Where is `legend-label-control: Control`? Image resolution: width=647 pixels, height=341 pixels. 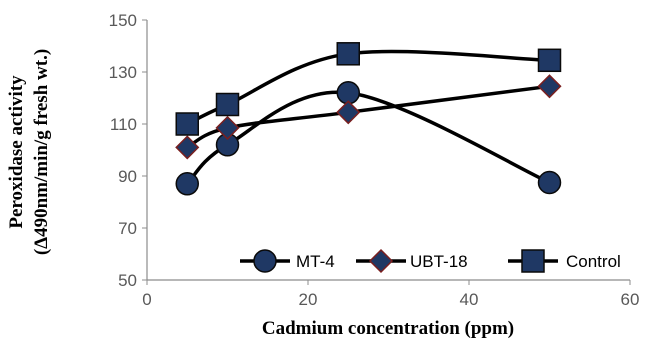
legend-label-control: Control is located at coordinates (593, 261).